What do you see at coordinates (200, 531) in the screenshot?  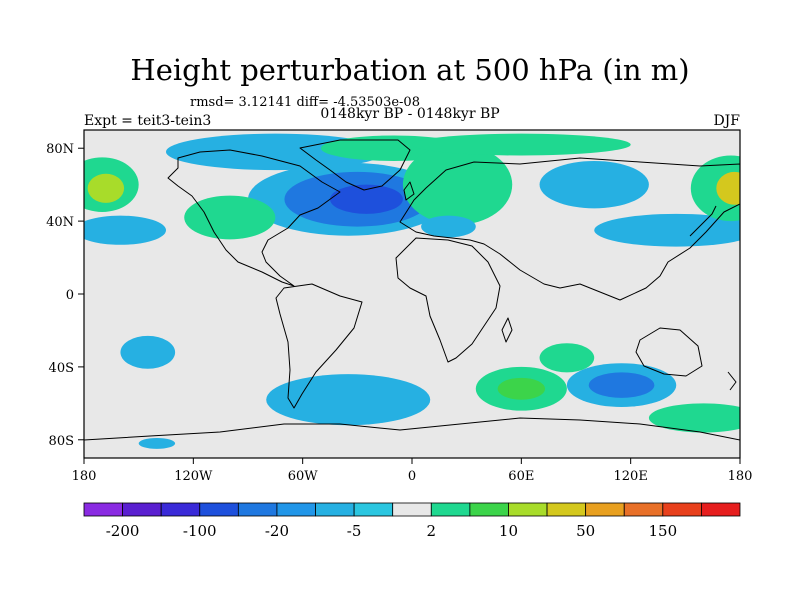 I see `colorbar-label: -100` at bounding box center [200, 531].